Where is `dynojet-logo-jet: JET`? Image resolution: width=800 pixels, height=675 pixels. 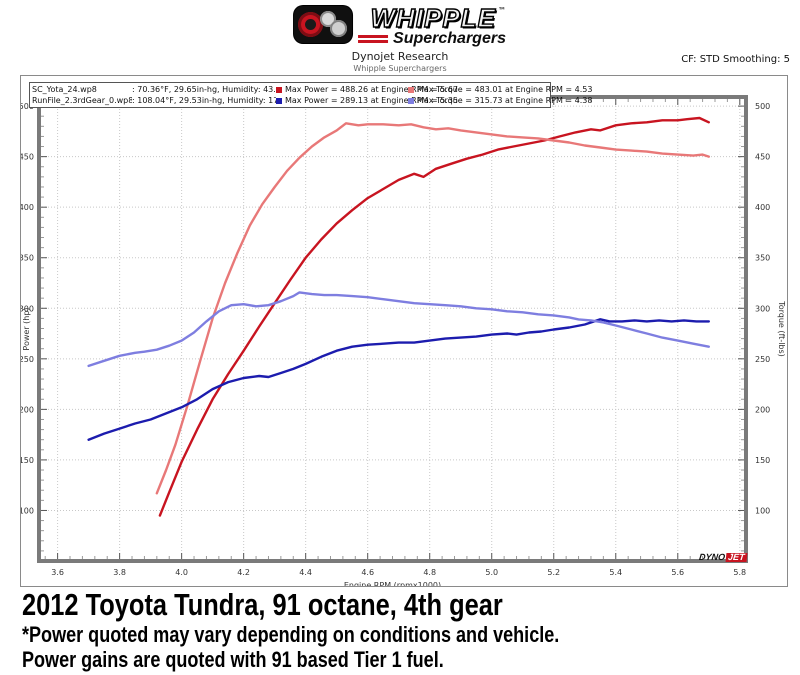 dynojet-logo-jet: JET is located at coordinates (736, 557).